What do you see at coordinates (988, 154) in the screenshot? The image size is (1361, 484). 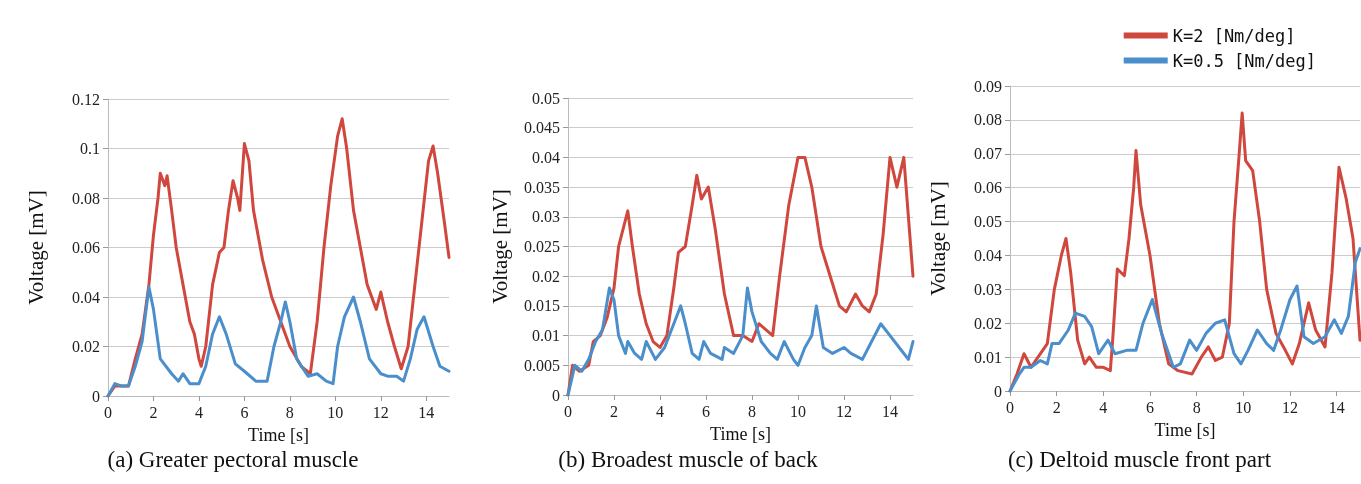 I see `y-tick-label: 0.07` at bounding box center [988, 154].